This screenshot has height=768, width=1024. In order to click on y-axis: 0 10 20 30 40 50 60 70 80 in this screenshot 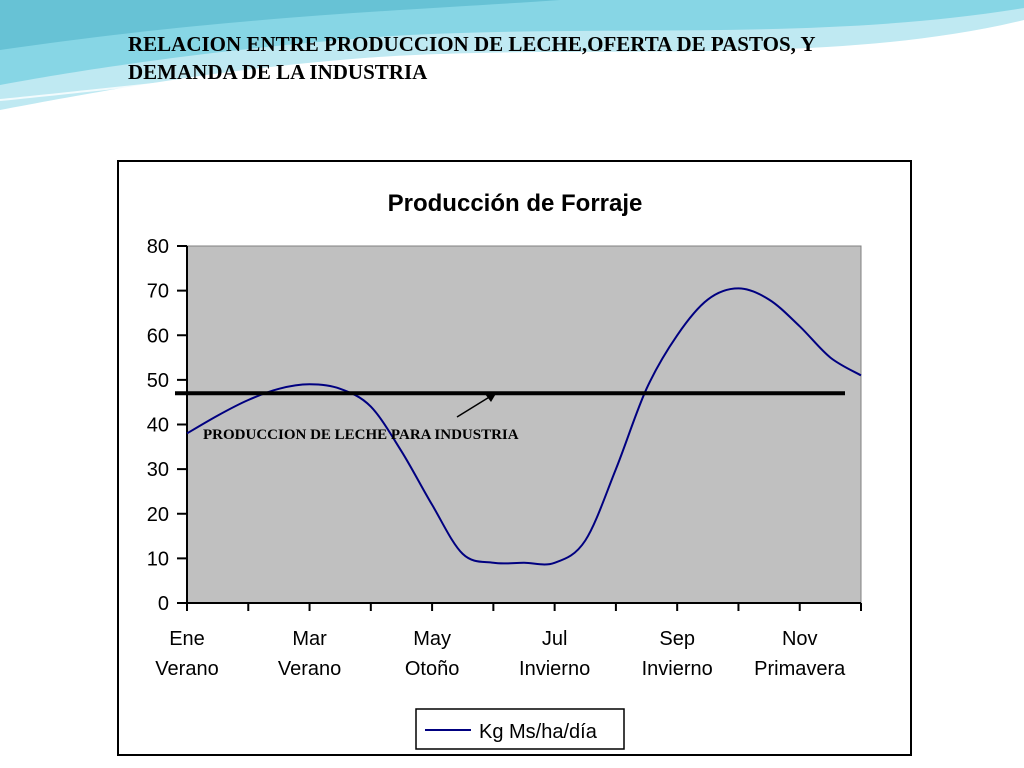, I will do `click(167, 425)`.